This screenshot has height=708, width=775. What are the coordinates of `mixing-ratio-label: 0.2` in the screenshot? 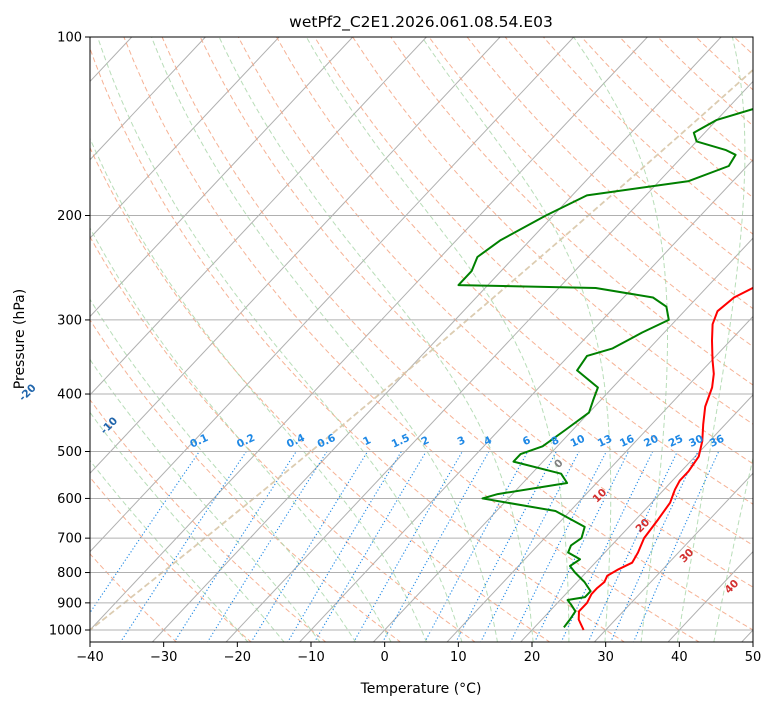 It's located at (246, 441).